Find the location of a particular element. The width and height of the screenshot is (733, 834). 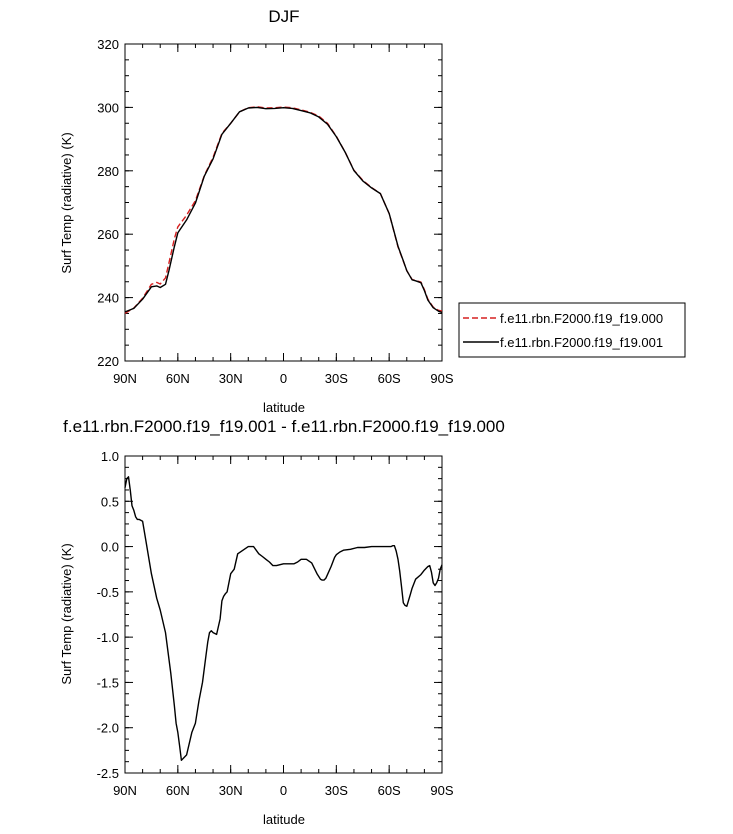

top-x-tick-label-6: 90S is located at coordinates (441, 378).